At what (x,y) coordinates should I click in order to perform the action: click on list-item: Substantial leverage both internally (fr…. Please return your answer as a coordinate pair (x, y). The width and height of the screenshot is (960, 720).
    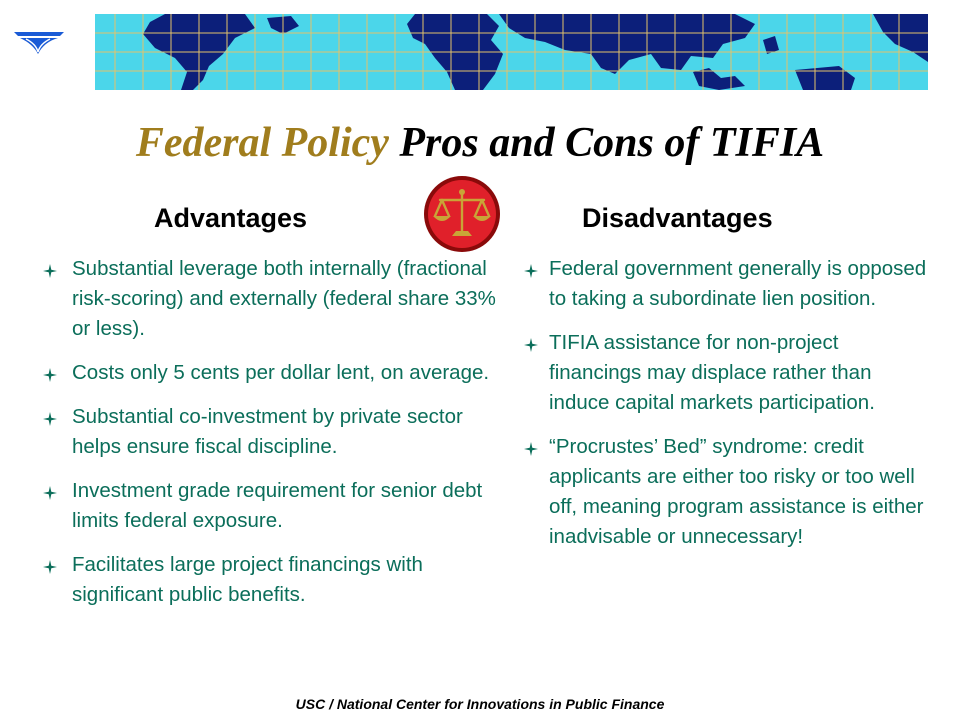
    Looking at the image, I should click on (274, 299).